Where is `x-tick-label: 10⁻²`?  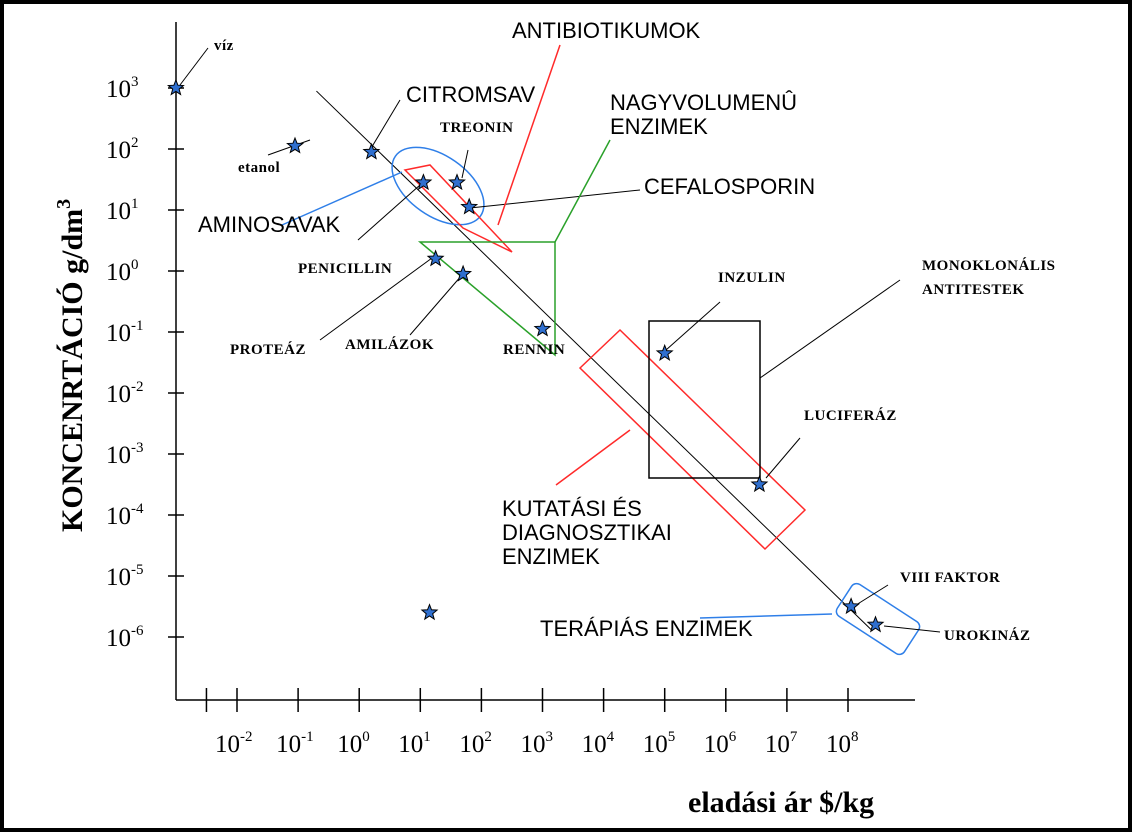 x-tick-label: 10⁻² is located at coordinates (234, 743).